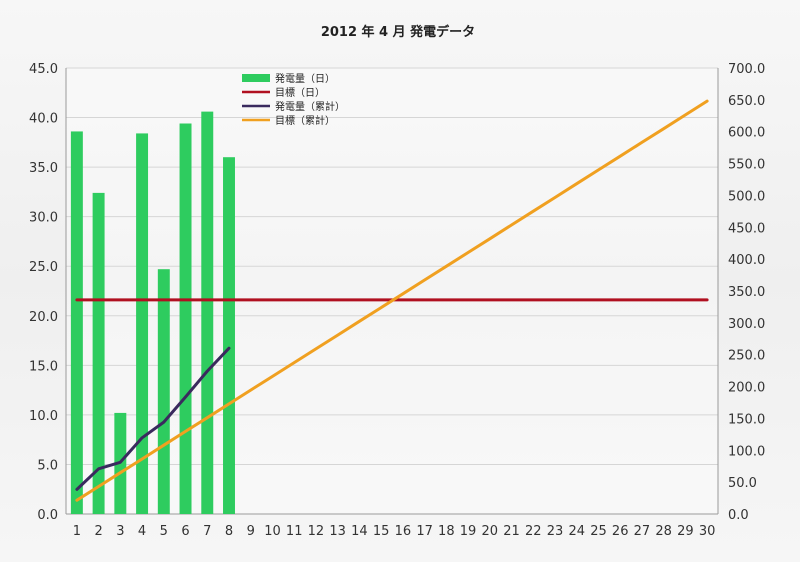 The width and height of the screenshot is (800, 566). I want to click on x-tick-label: 19, so click(468, 531).